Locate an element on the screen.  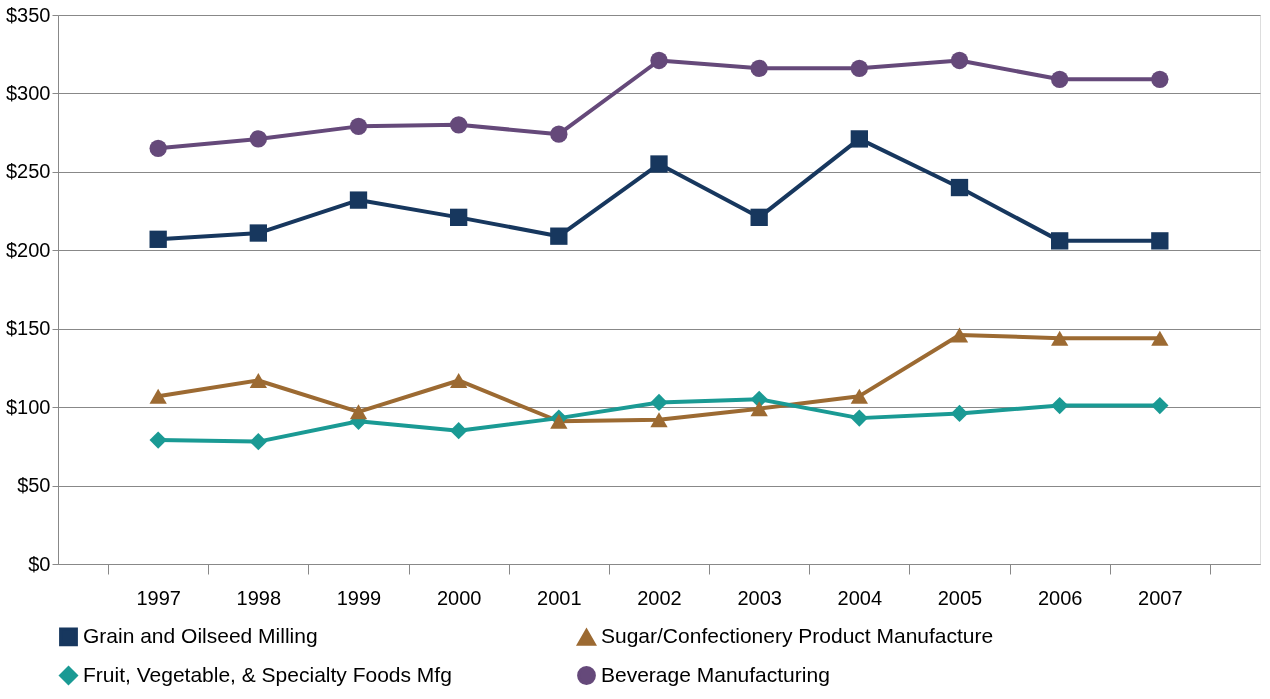
y-tick-label: $50 is located at coordinates (34, 485).